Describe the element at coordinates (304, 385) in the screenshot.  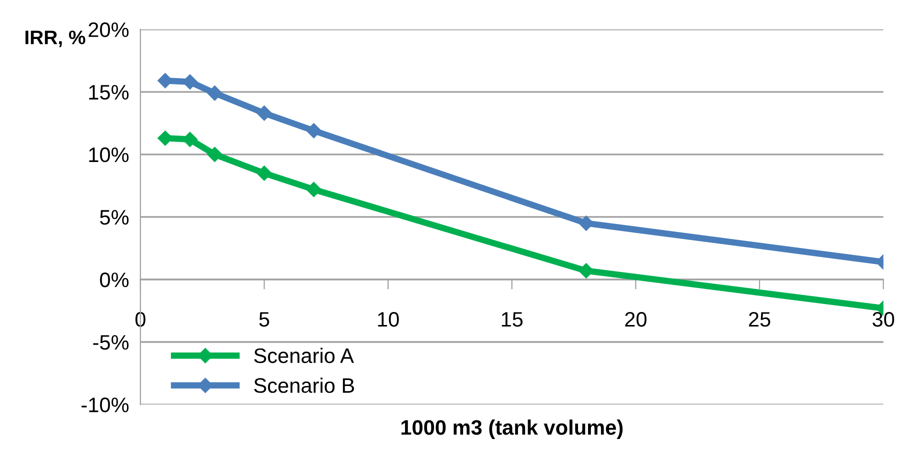
I see `legend-label: Scenario B` at that location.